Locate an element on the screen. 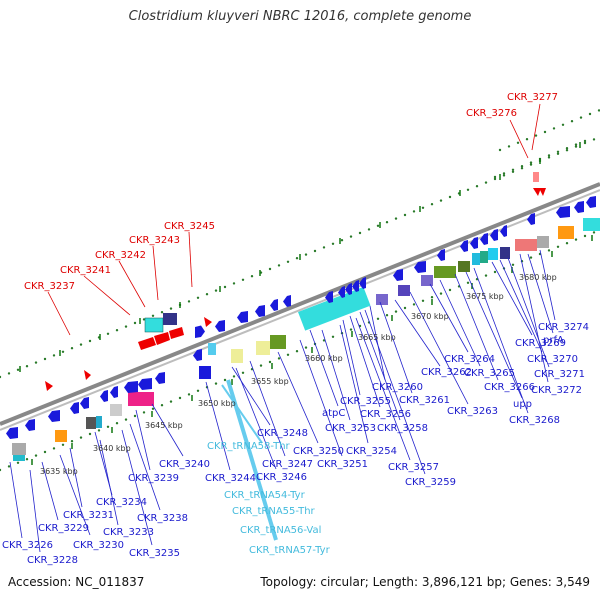 The height and width of the screenshot is (600, 600). kbp-label: 3660 kbp is located at coordinates (324, 358).